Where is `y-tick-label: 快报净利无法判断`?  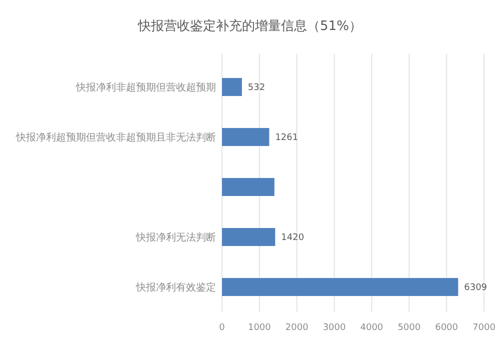 y-tick-label: 快报净利无法判断 is located at coordinates (175, 238).